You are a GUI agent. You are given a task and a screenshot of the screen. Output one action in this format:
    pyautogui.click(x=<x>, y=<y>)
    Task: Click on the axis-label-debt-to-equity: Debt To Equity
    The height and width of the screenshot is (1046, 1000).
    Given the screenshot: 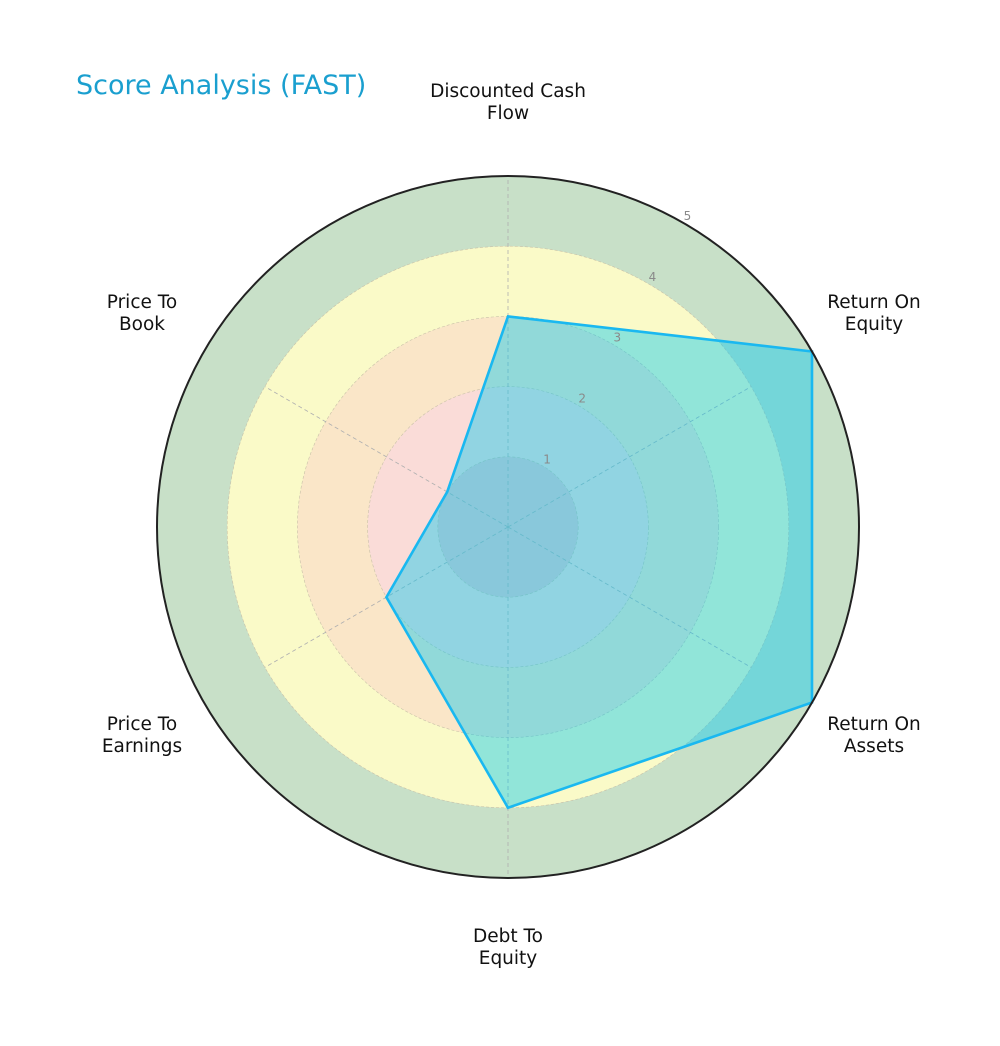 What is the action you would take?
    pyautogui.click(x=508, y=948)
    